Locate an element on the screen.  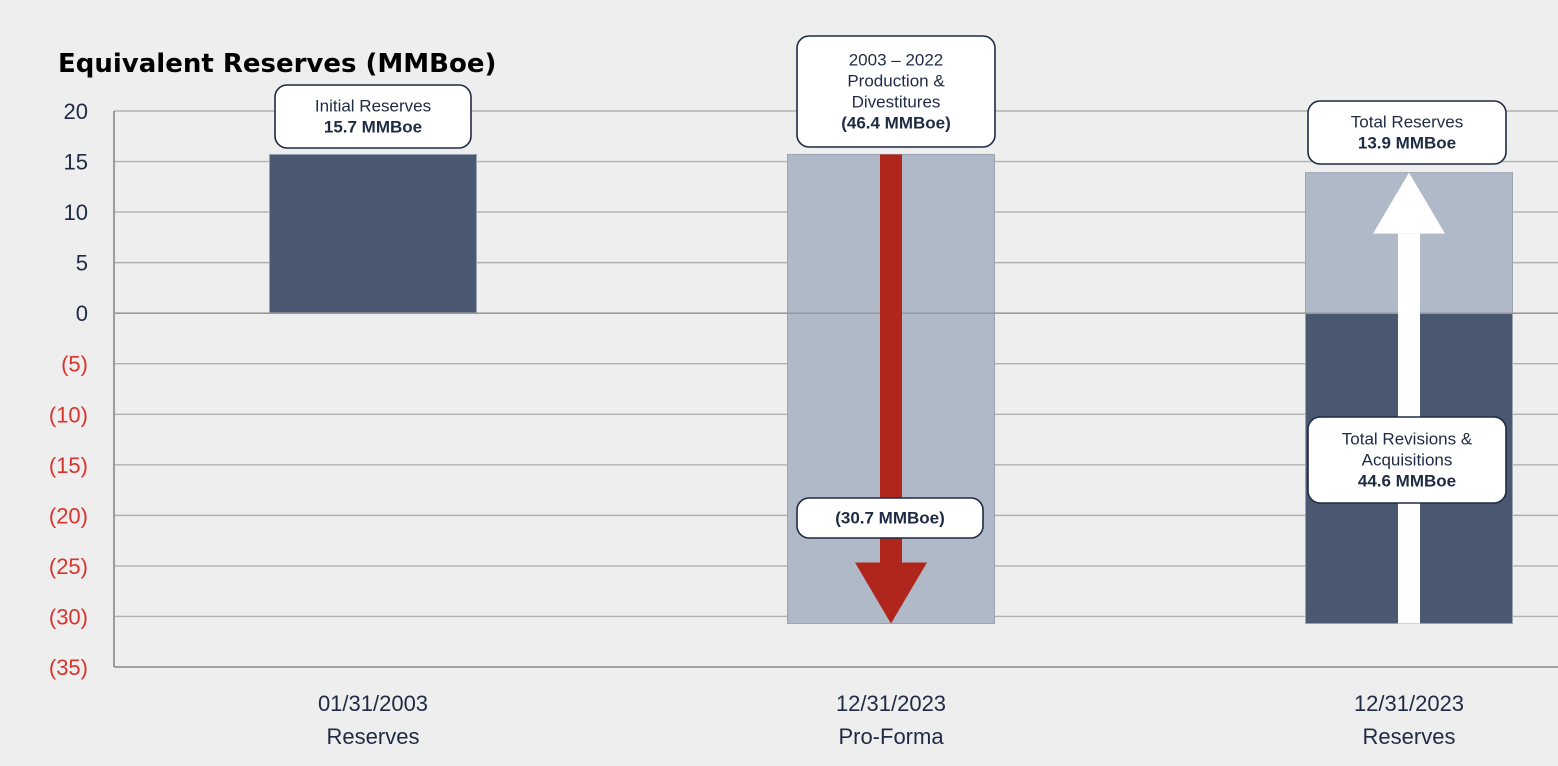
y-tick-label: (25) is located at coordinates (68, 566).